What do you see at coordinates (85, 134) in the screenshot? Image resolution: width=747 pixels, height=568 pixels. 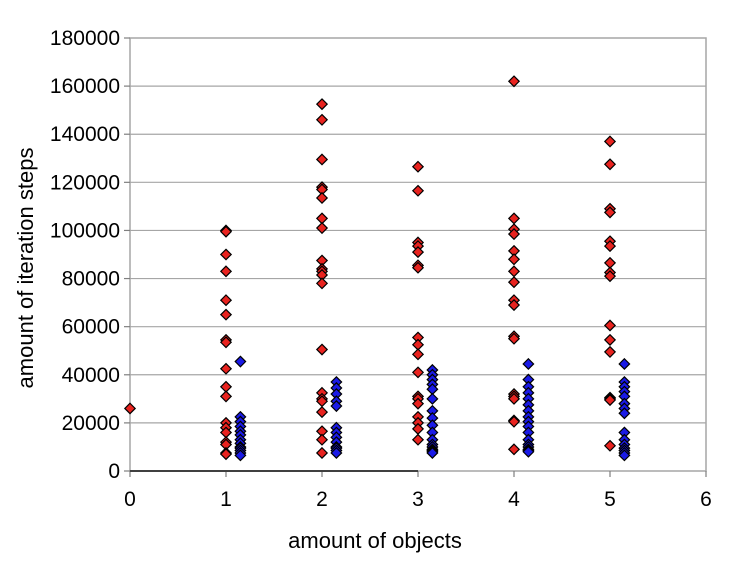 I see `y-tick-label: 140000` at bounding box center [85, 134].